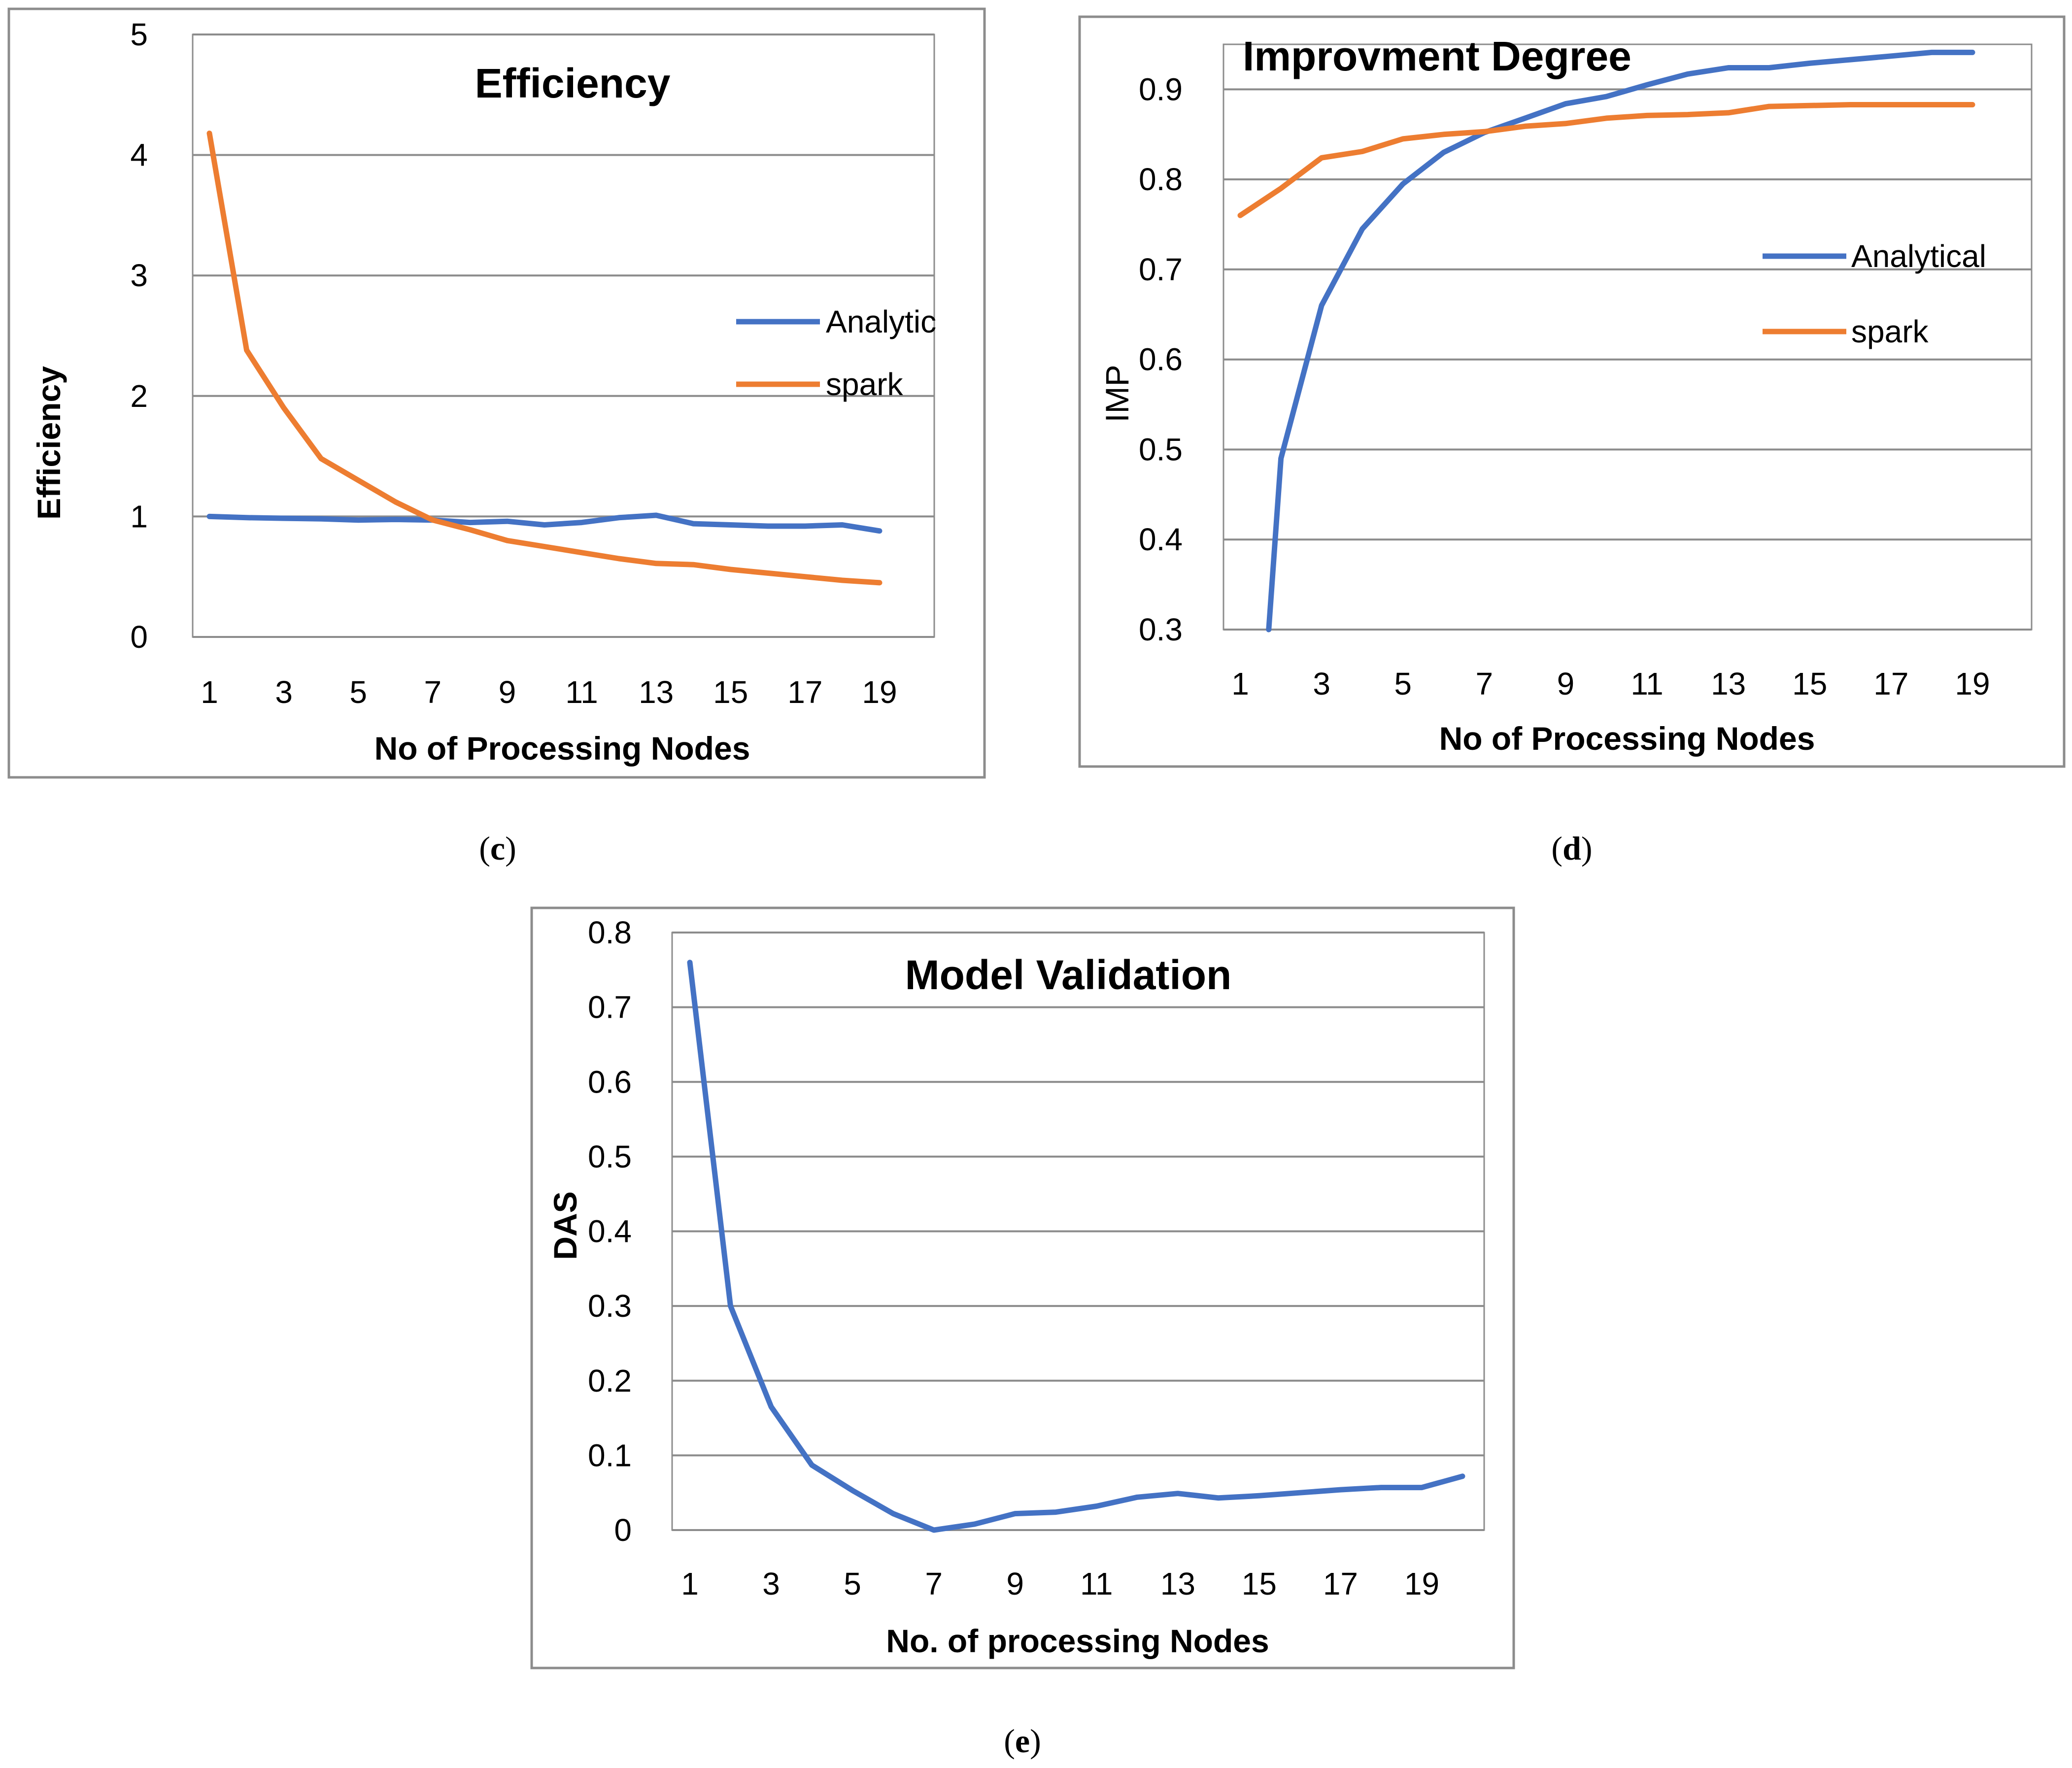 Image resolution: width=2072 pixels, height=1768 pixels. I want to click on y-tick-label: 0.9, so click(1161, 89).